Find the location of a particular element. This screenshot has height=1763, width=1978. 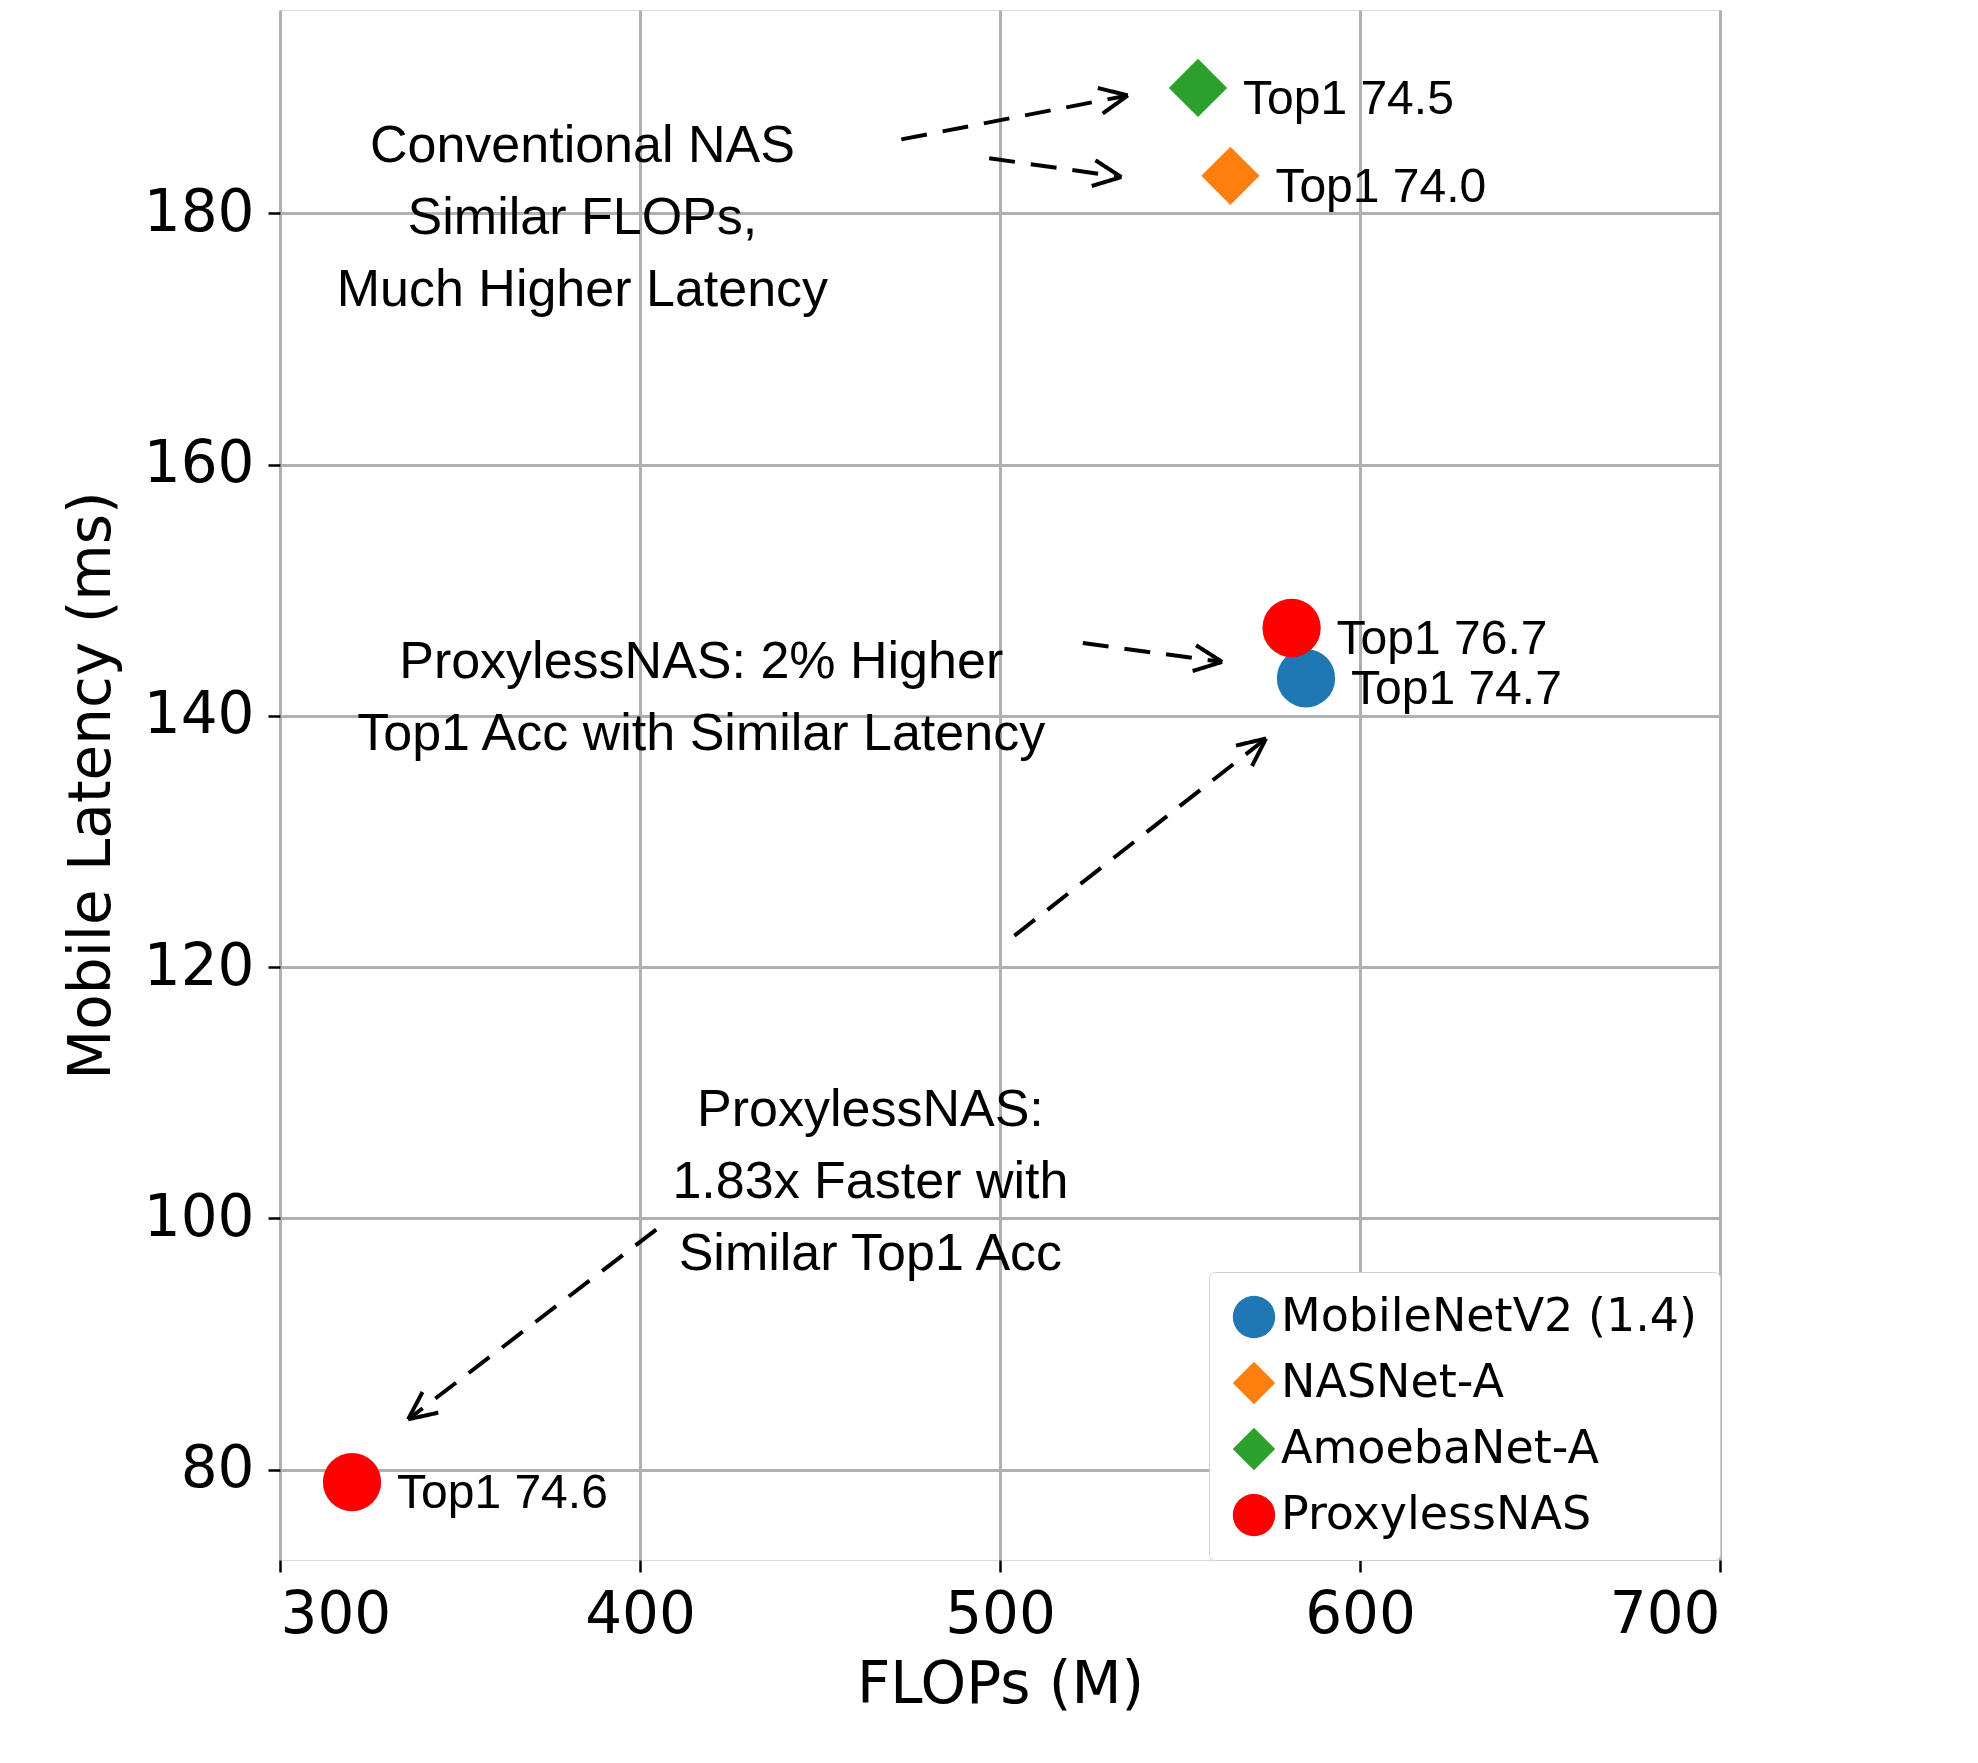

x-tick-label: 500 is located at coordinates (1000, 1612).